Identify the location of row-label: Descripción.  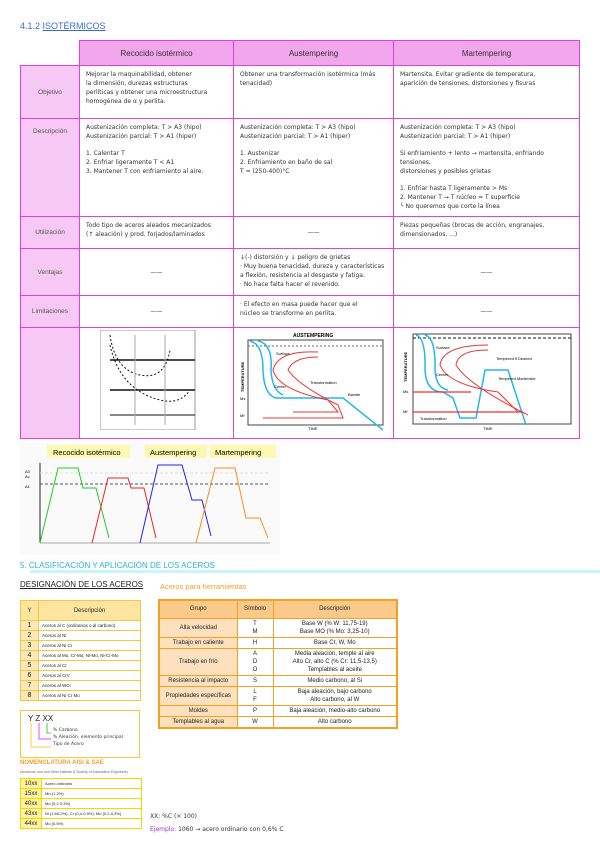
(50, 167).